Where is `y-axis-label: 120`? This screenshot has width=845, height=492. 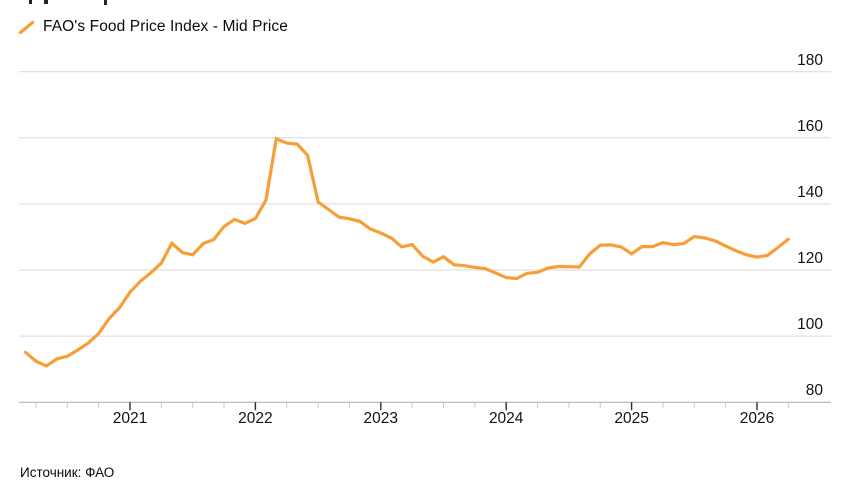
y-axis-label: 120 is located at coordinates (810, 259).